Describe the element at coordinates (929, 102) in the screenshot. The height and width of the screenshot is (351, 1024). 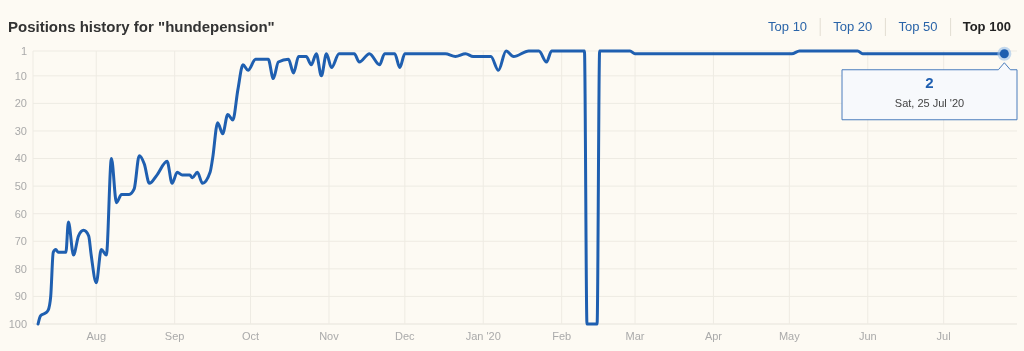
I see `annotation: Sat, 25 Jul '20` at that location.